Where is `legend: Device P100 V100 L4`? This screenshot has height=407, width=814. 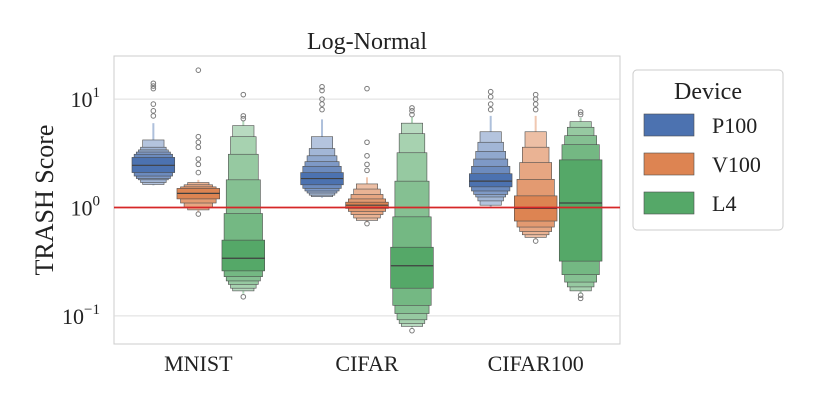
legend: Device P100 V100 L4 is located at coordinates (708, 150).